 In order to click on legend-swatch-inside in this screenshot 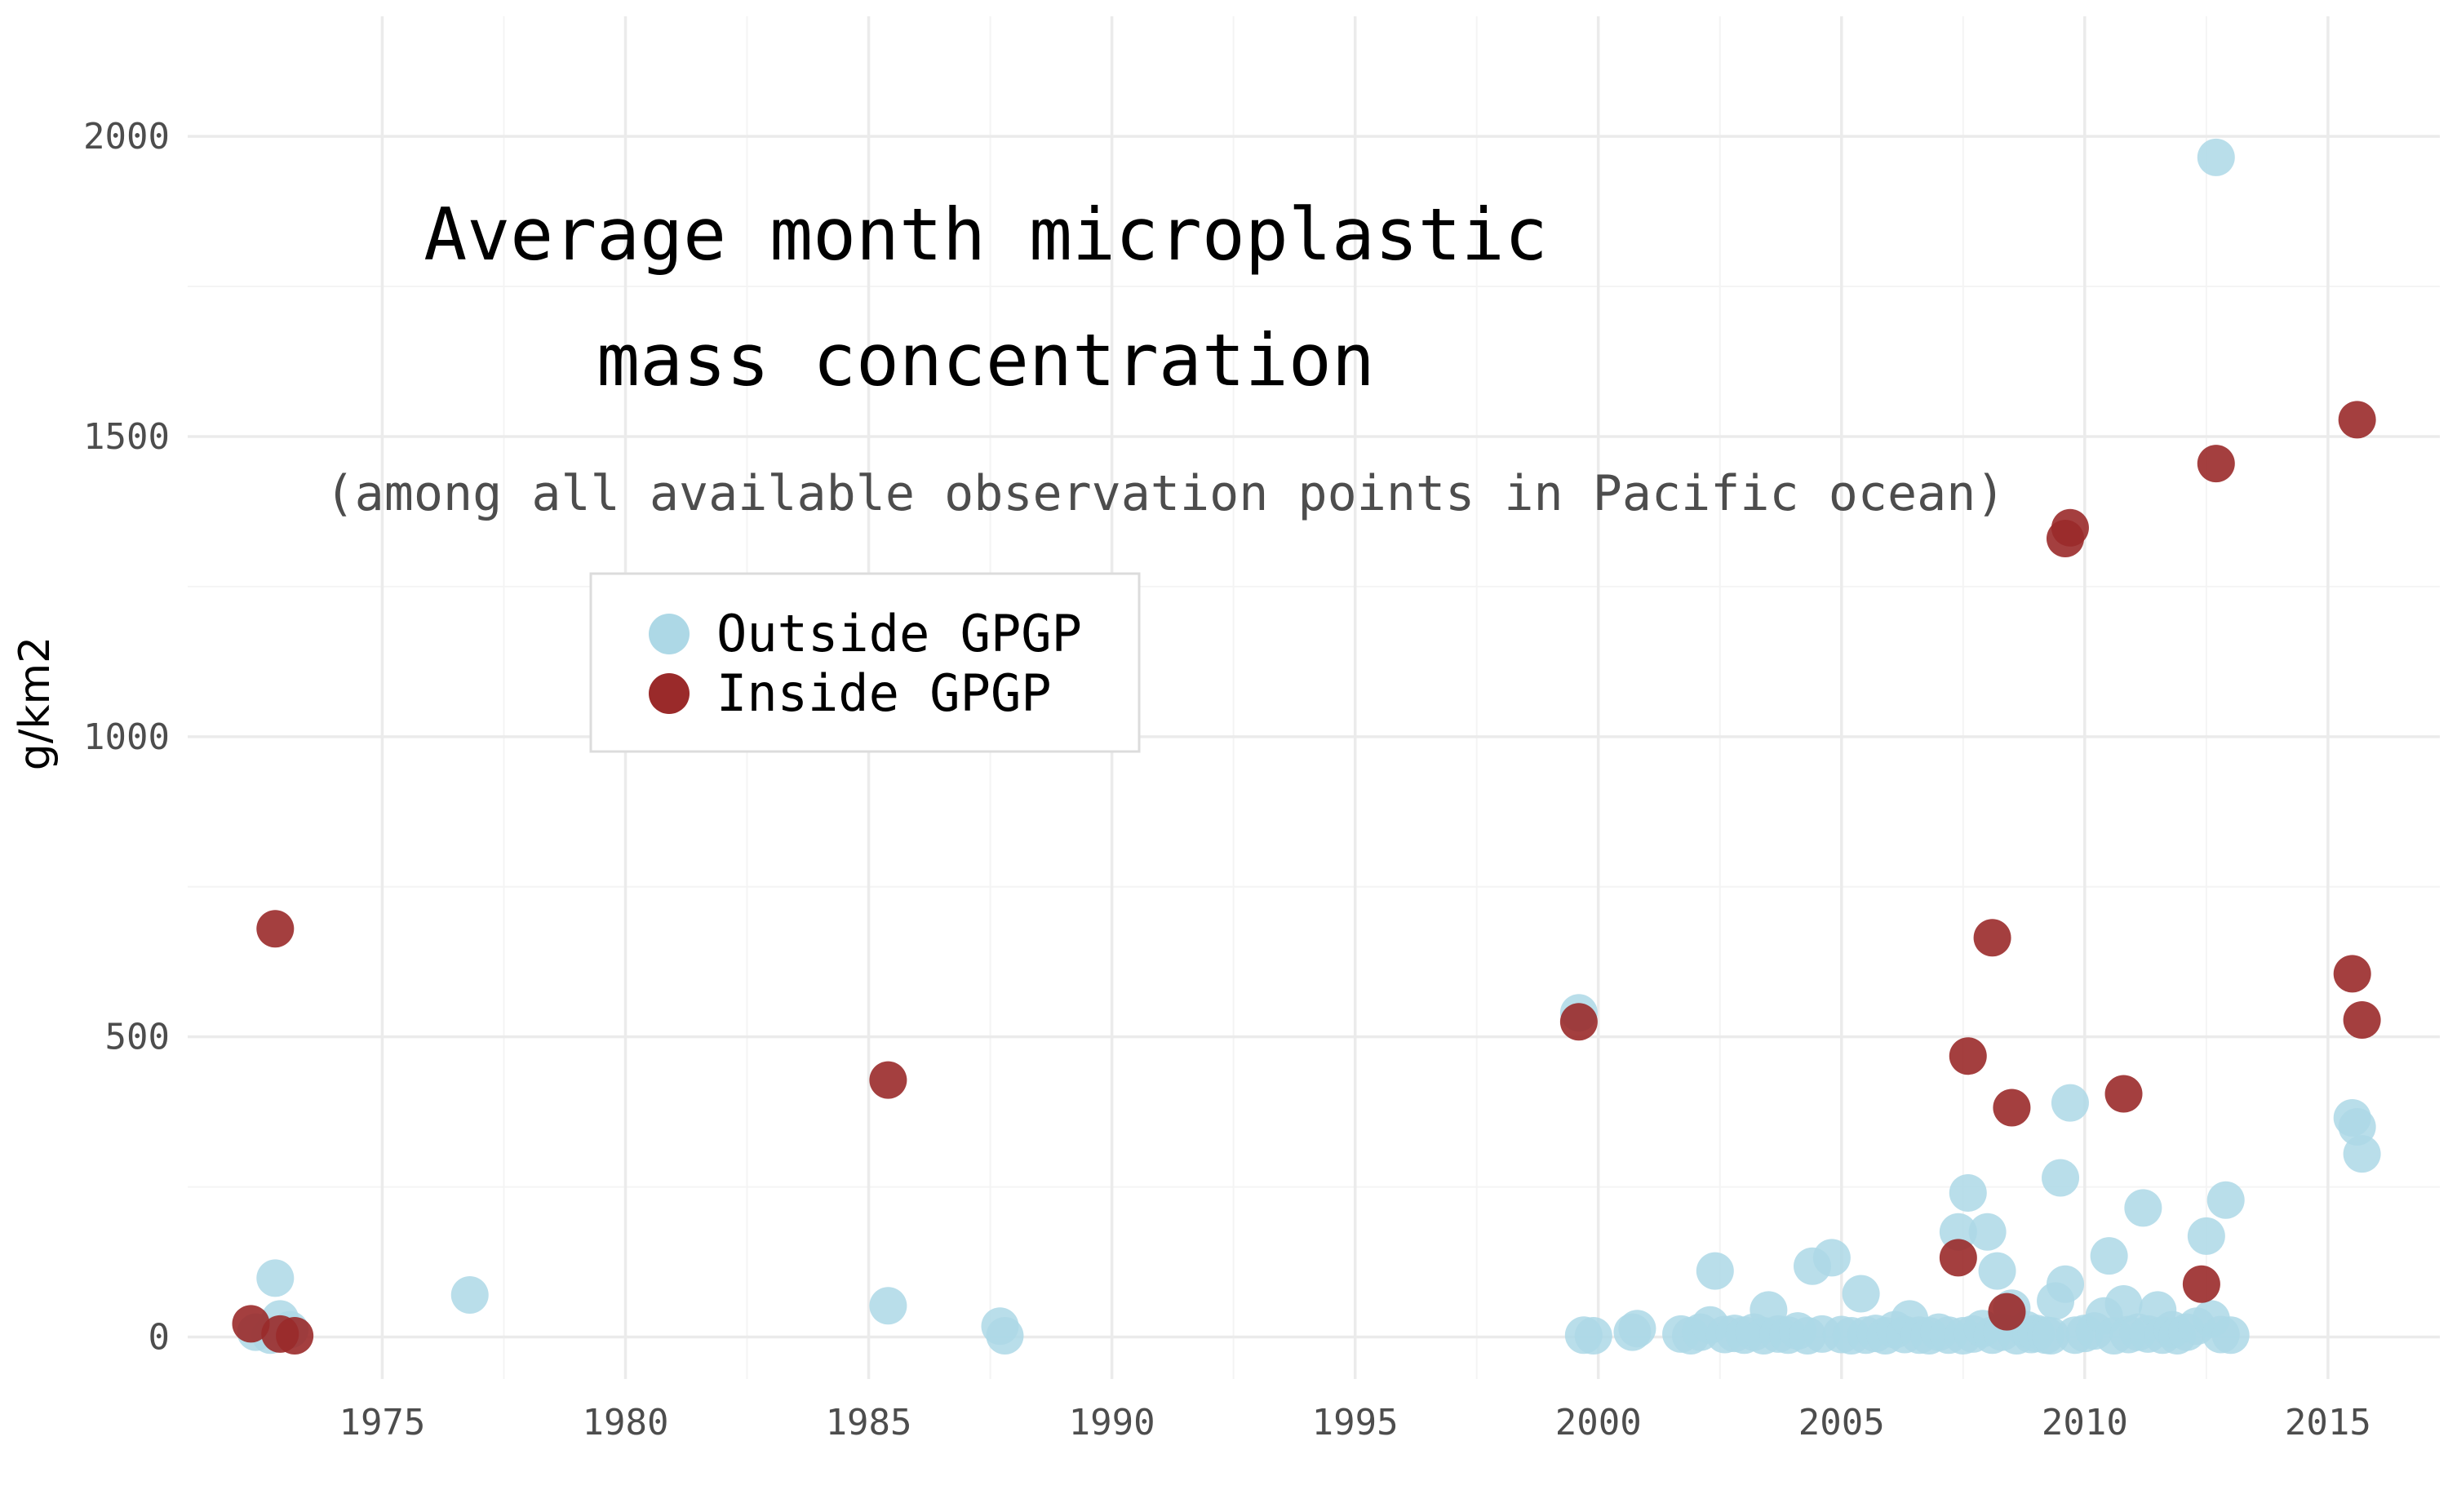, I will do `click(669, 693)`.